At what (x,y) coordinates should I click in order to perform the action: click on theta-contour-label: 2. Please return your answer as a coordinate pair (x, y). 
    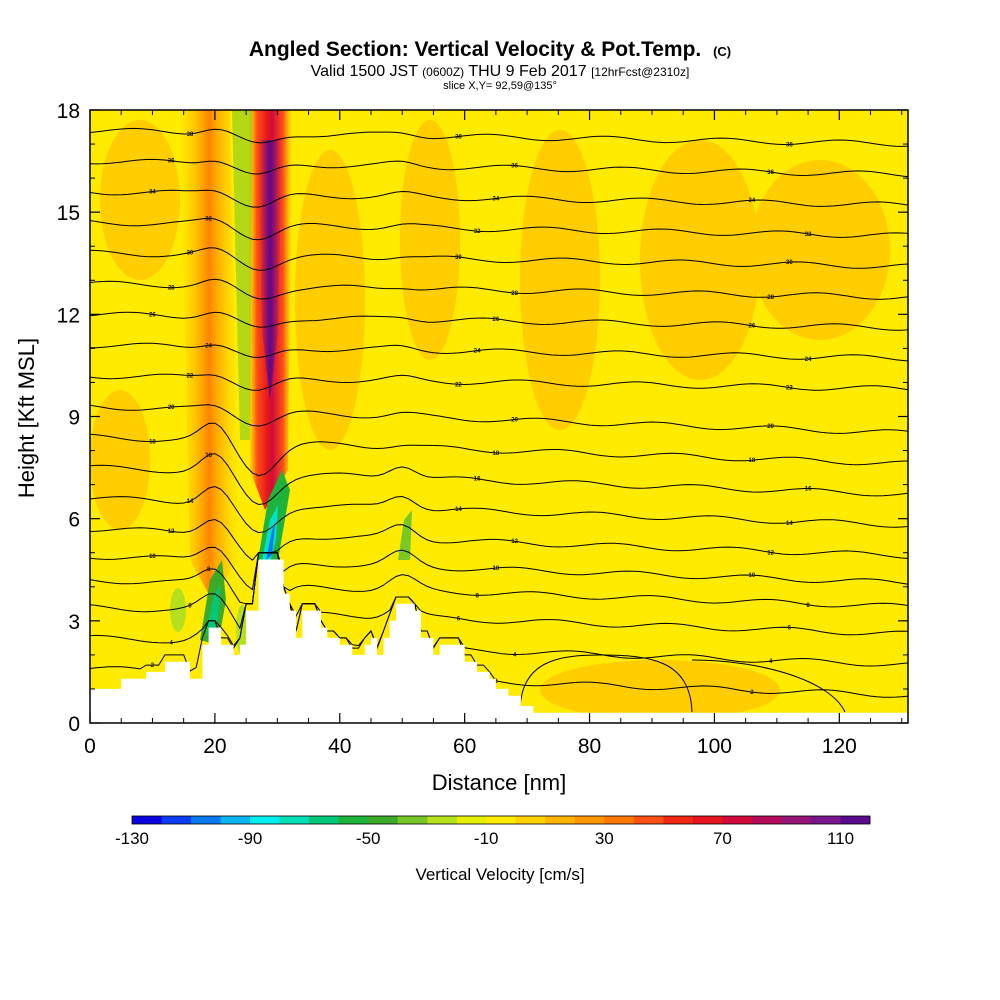
    Looking at the image, I should click on (752, 693).